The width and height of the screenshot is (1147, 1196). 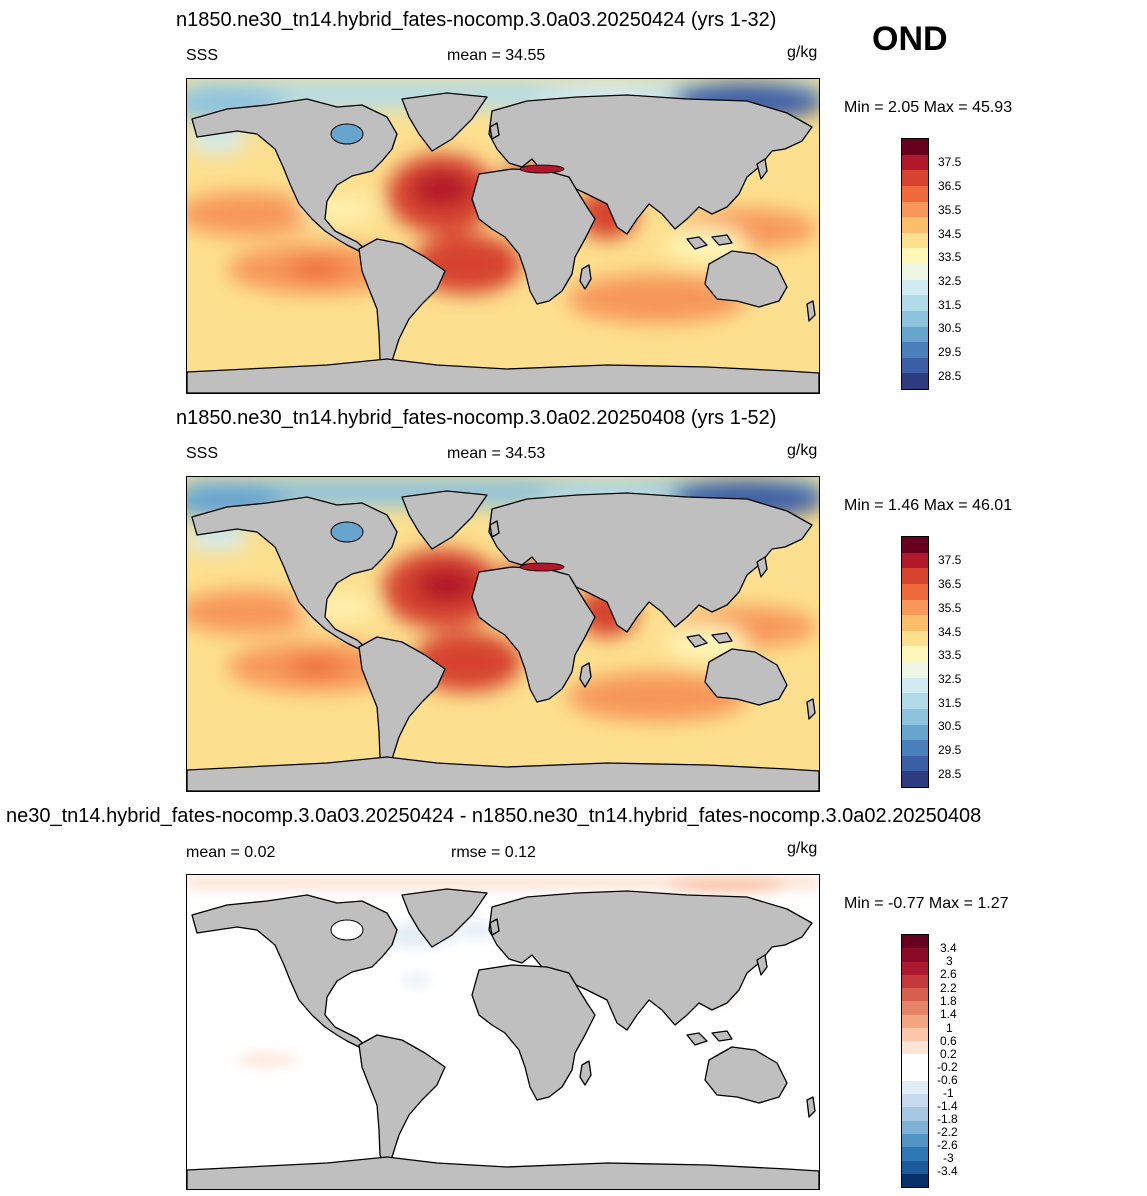 What do you see at coordinates (950, 210) in the screenshot?
I see `panel-1-colorbar-tick: 35.5` at bounding box center [950, 210].